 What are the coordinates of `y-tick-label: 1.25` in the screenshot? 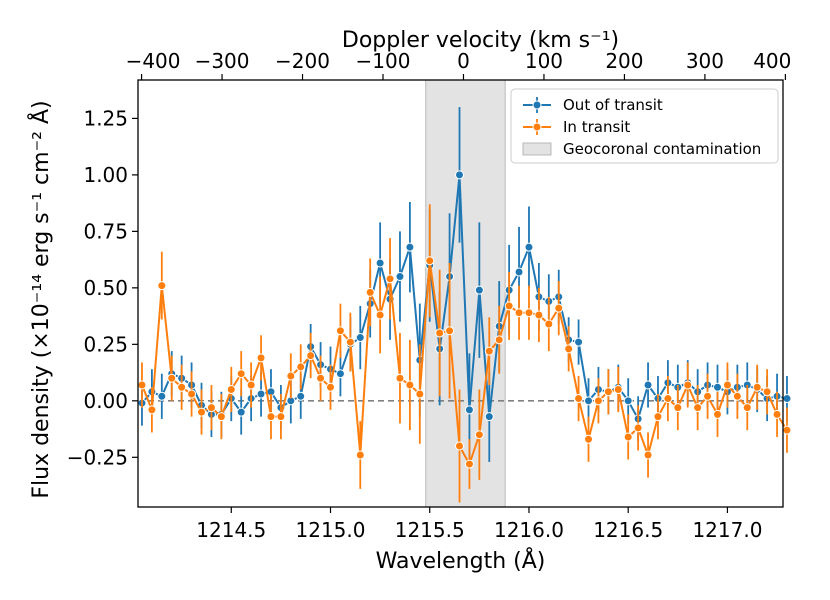 It's located at (105, 118).